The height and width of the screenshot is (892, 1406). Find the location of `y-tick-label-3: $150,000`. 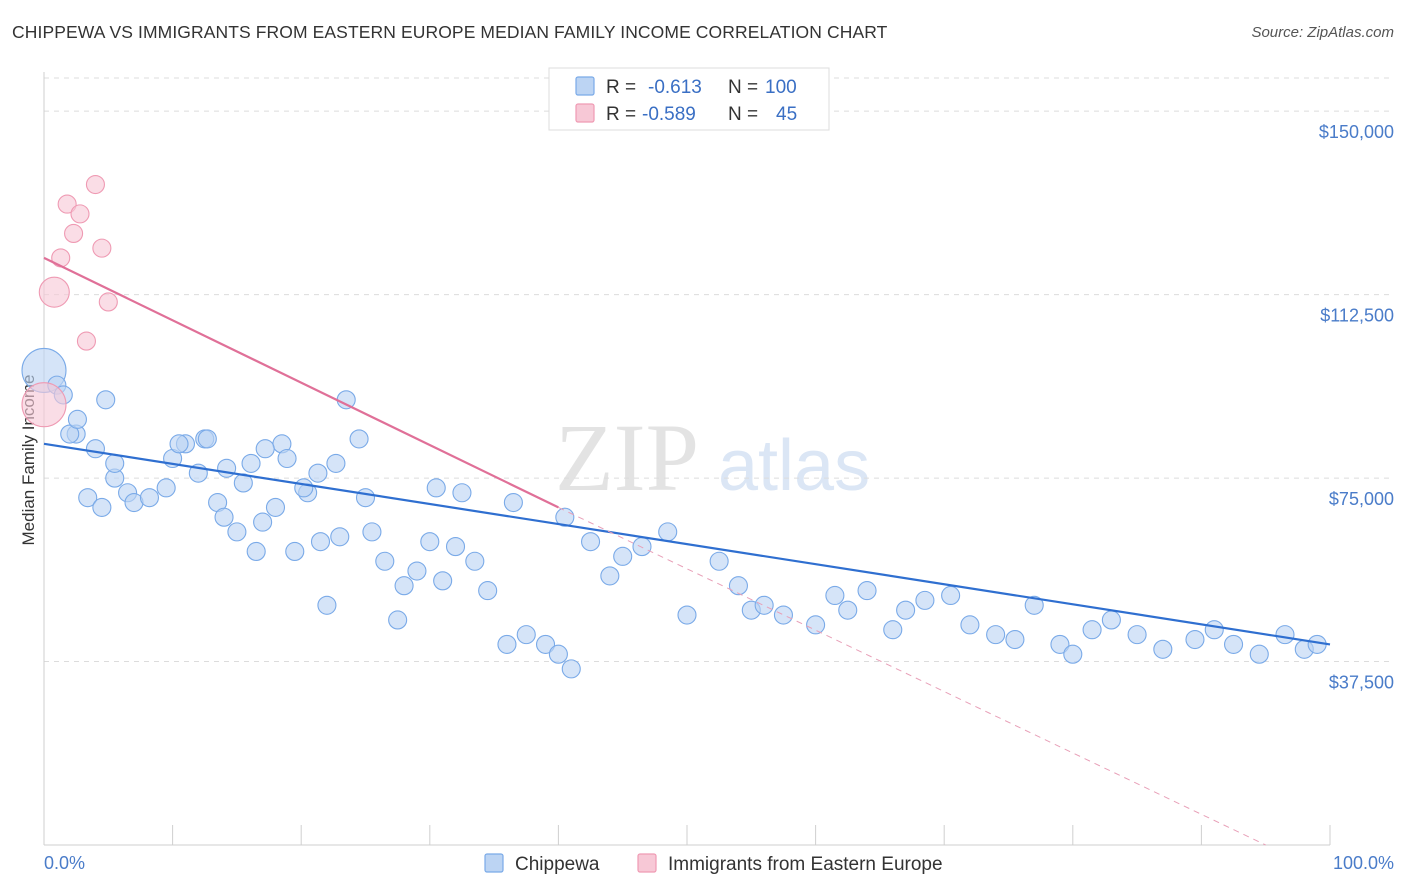

y-tick-label-3: $150,000 is located at coordinates (1356, 132).